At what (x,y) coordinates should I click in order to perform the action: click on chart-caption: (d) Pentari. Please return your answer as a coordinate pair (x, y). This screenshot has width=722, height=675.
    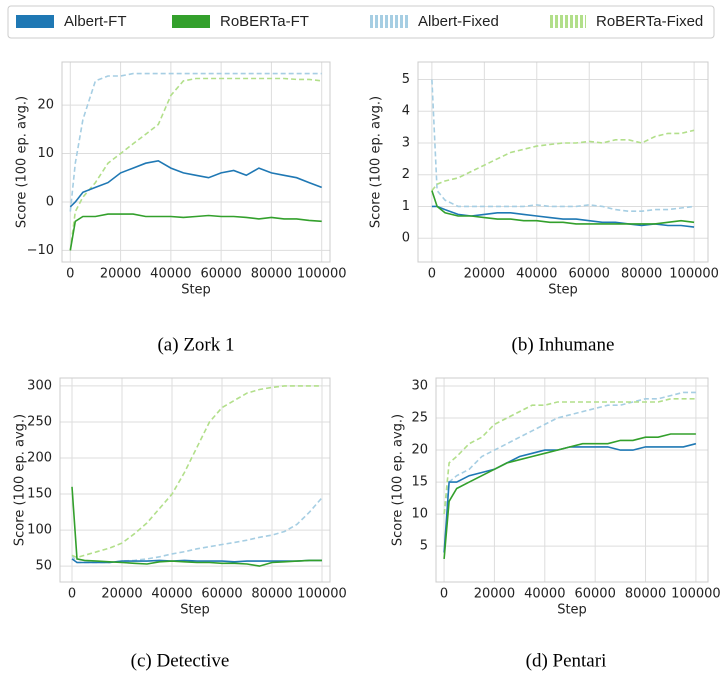
    Looking at the image, I should click on (566, 660).